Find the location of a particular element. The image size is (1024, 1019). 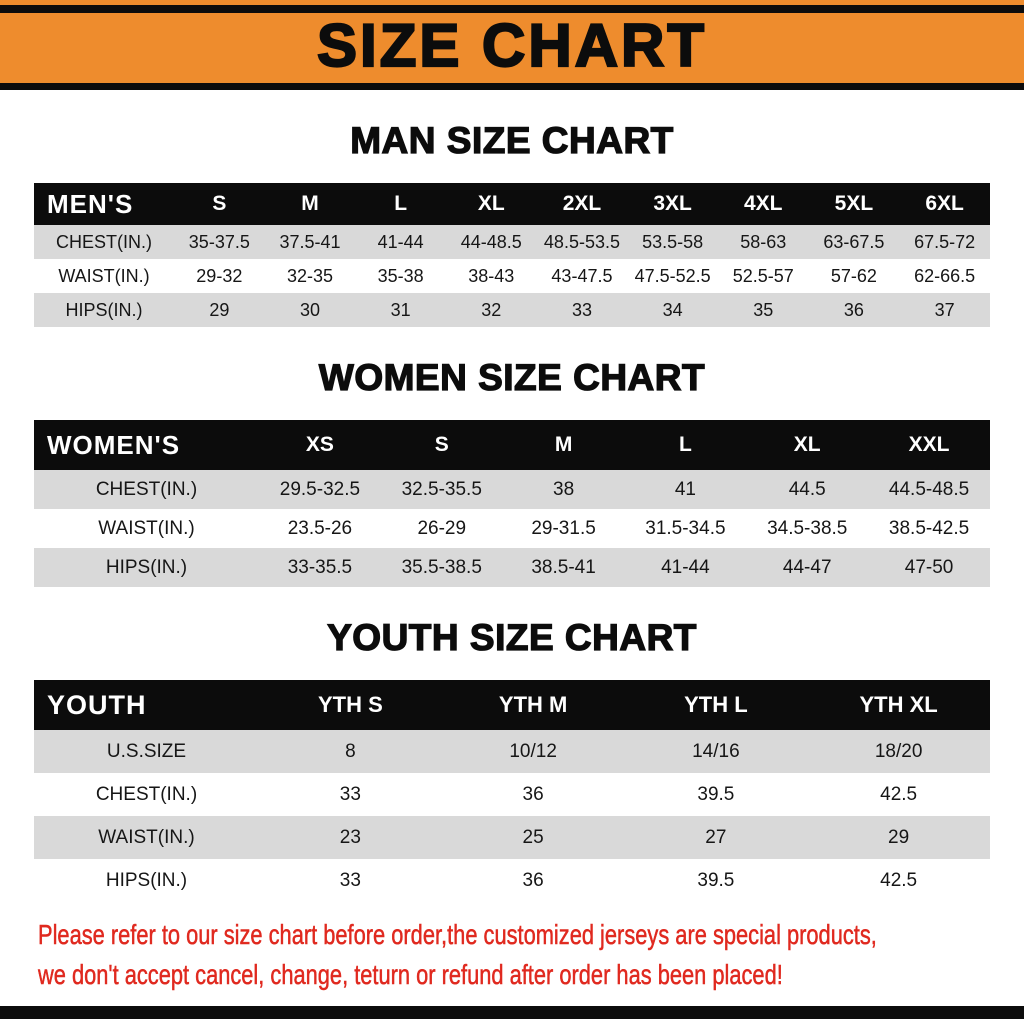

value-cell: 29-32 is located at coordinates (219, 275).